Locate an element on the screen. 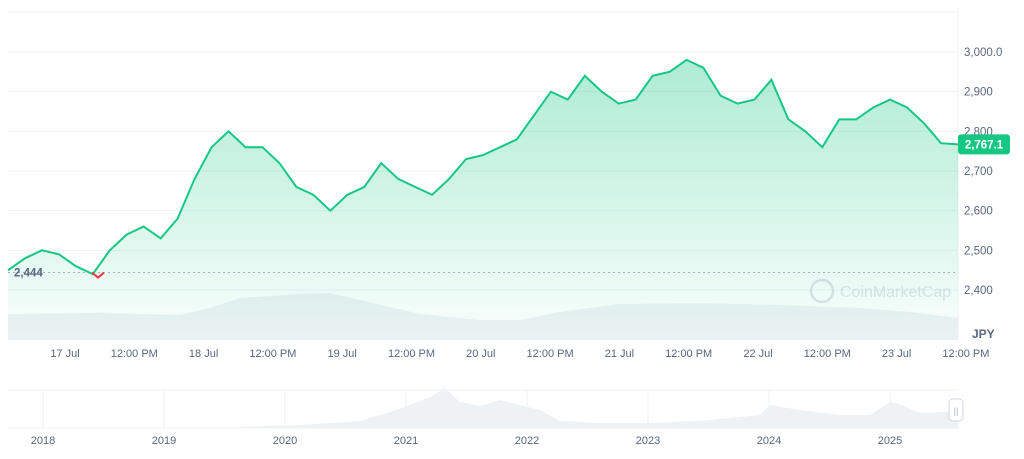 The width and height of the screenshot is (1024, 459). navigator-handle is located at coordinates (956, 410).